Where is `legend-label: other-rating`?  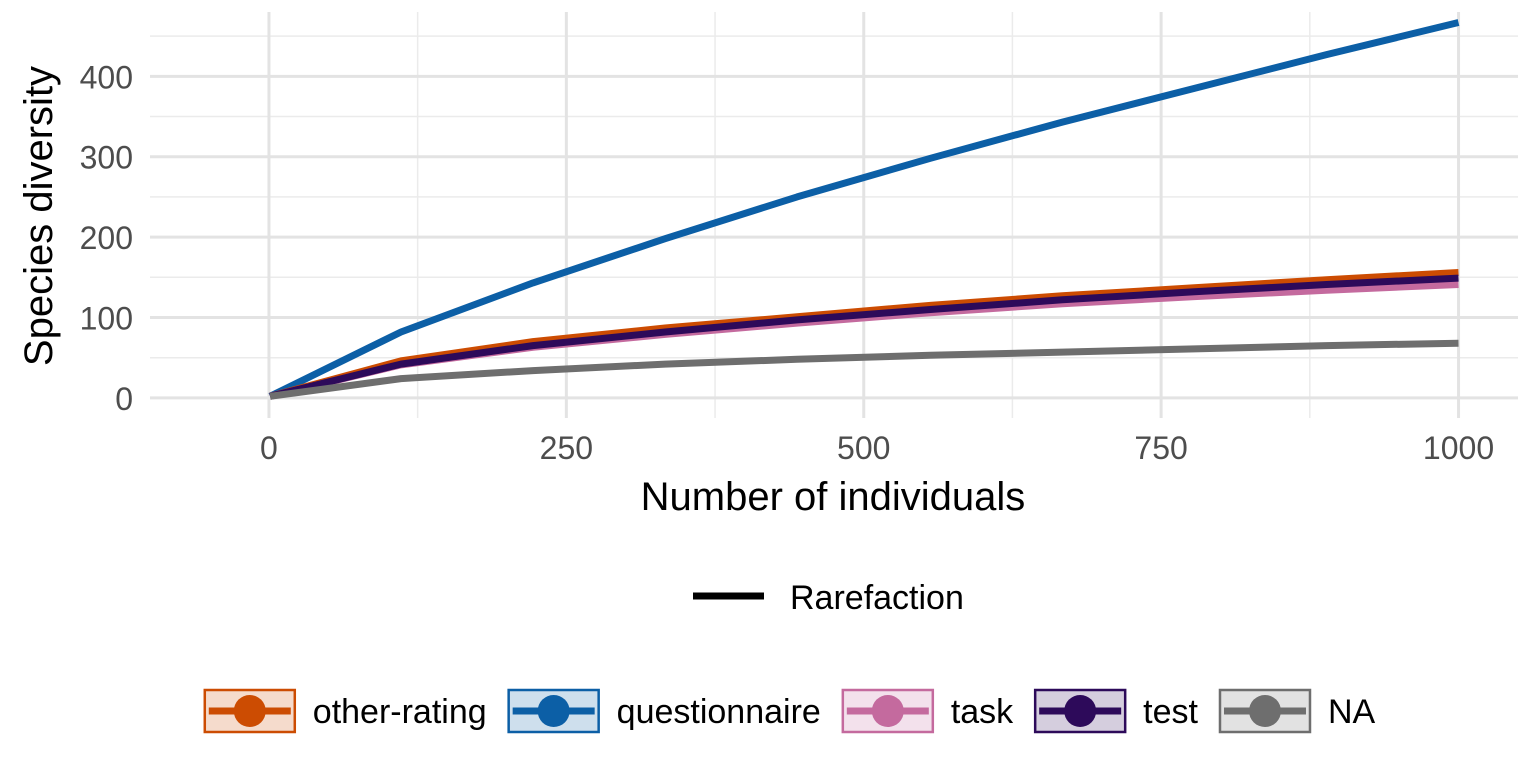 legend-label: other-rating is located at coordinates (400, 712).